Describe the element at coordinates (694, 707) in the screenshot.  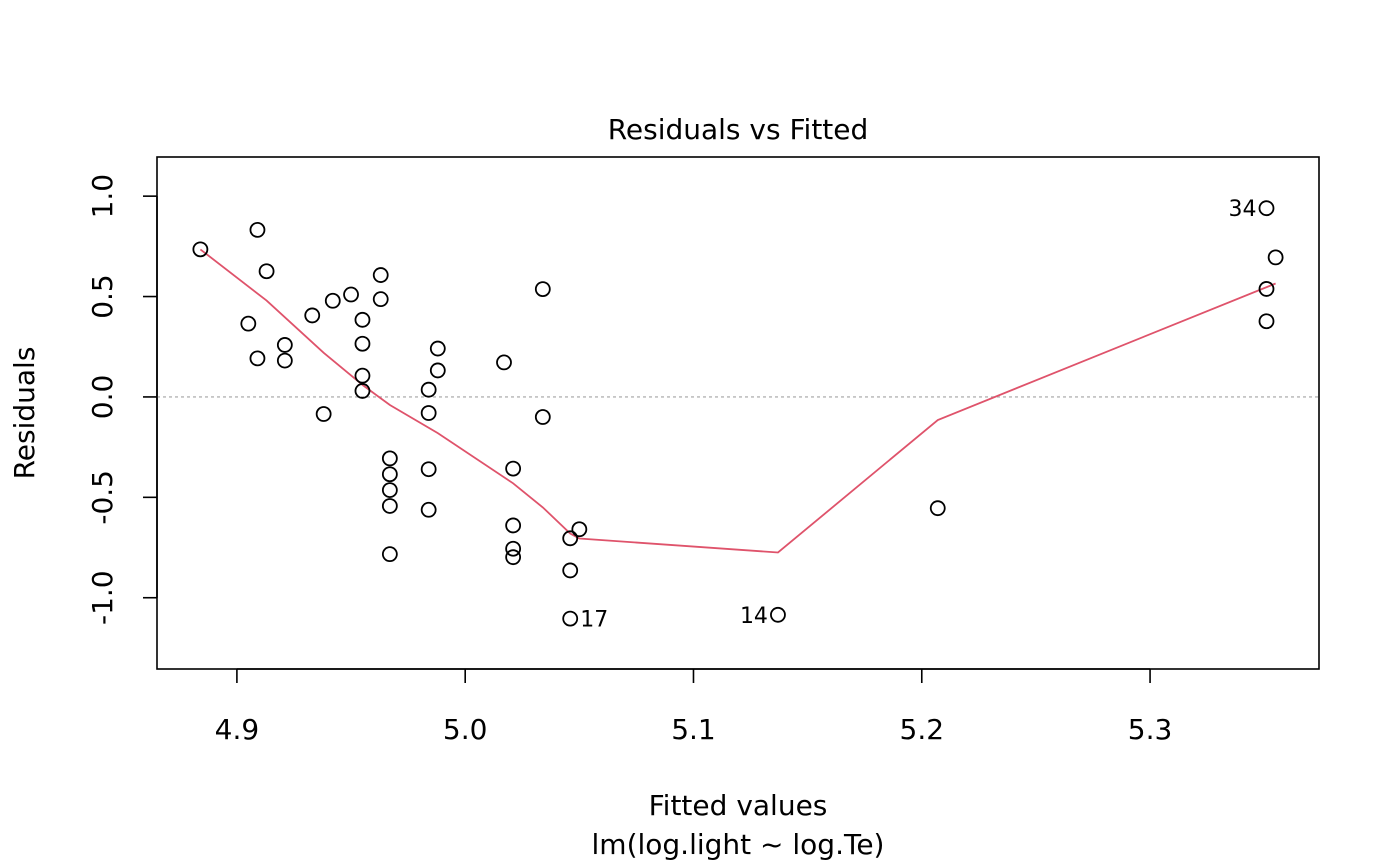
I see `x-axis: 4.9 5.0 5.1 5.2 5.3` at that location.